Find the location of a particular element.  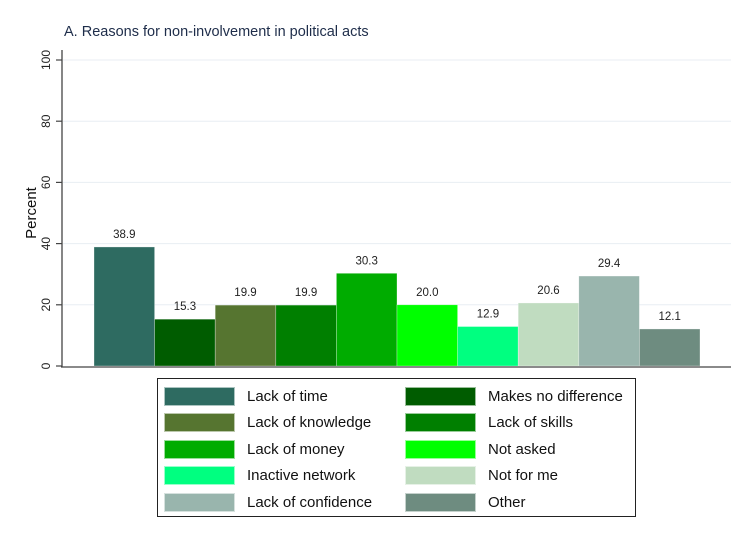

legend-label: Inactive network is located at coordinates (301, 475).